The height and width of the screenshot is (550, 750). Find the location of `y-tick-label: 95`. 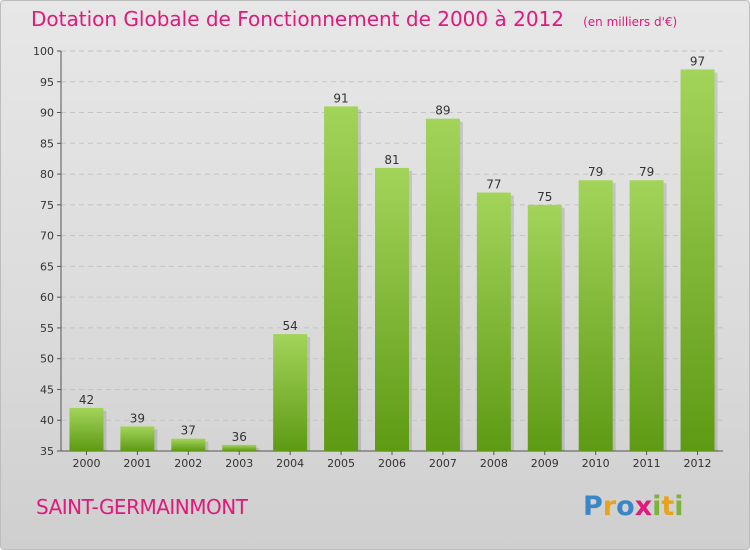

y-tick-label: 95 is located at coordinates (47, 82).